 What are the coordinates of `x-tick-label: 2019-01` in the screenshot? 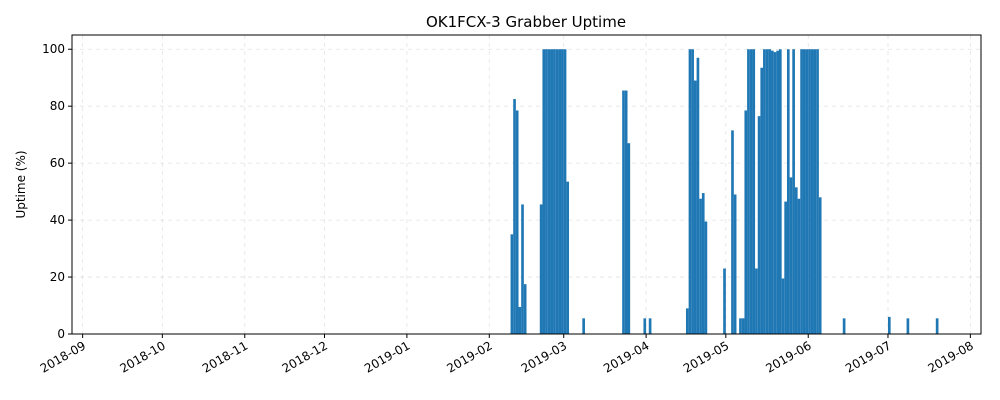 It's located at (387, 356).